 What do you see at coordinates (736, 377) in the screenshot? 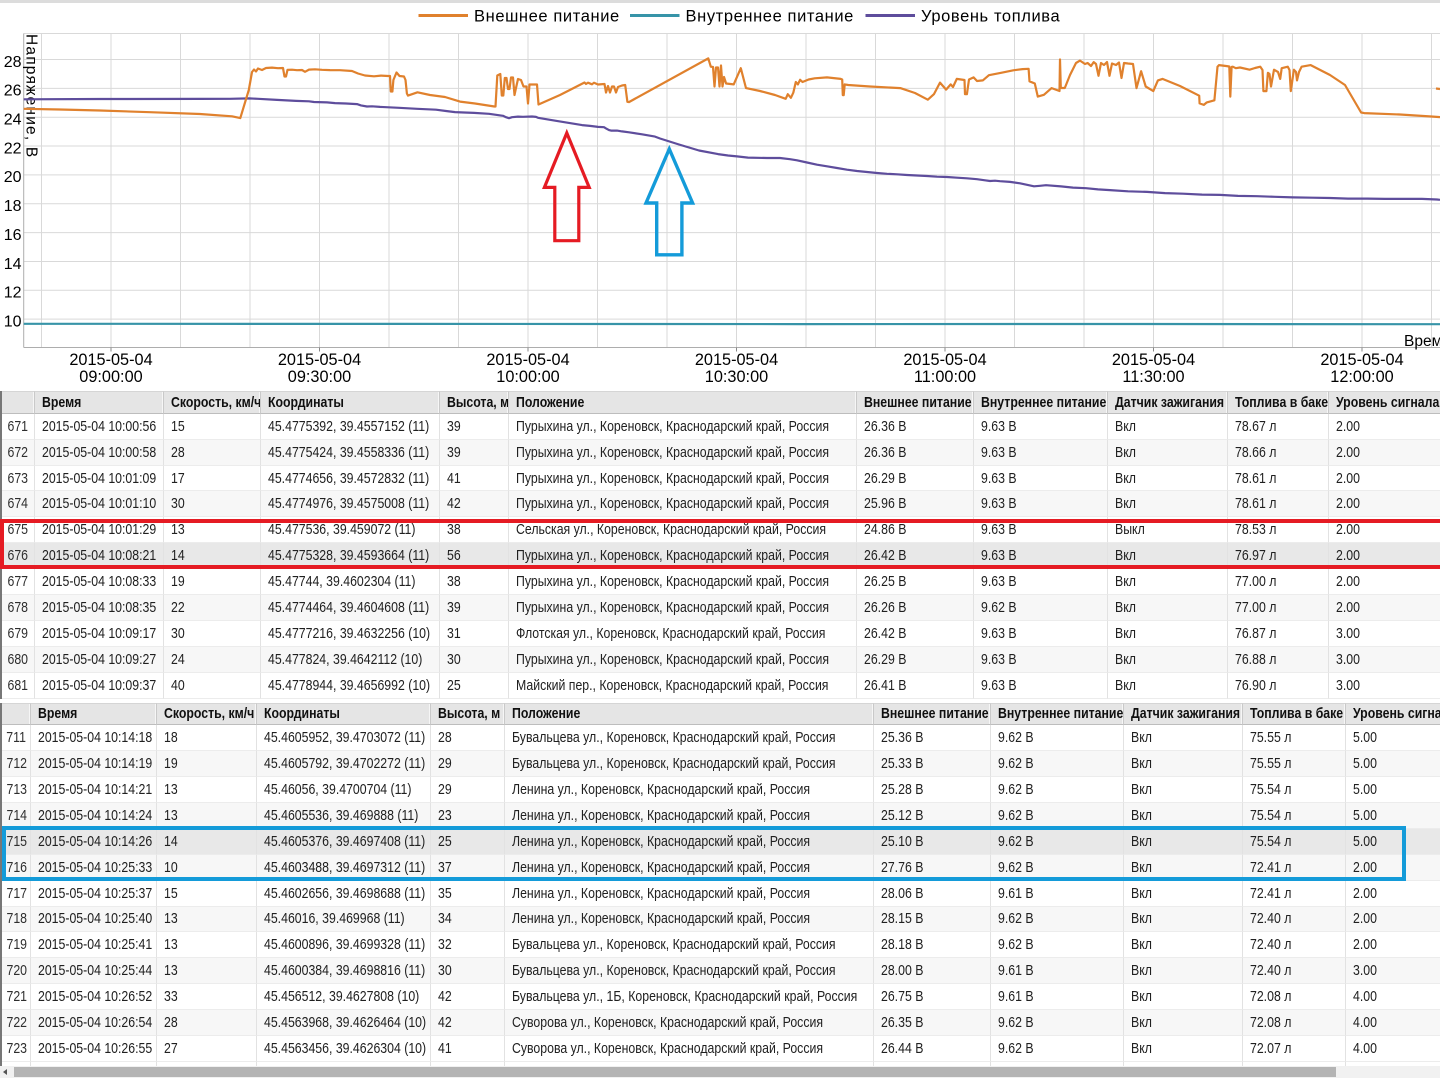
I see `svg-text: 10:30:00` at bounding box center [736, 377].